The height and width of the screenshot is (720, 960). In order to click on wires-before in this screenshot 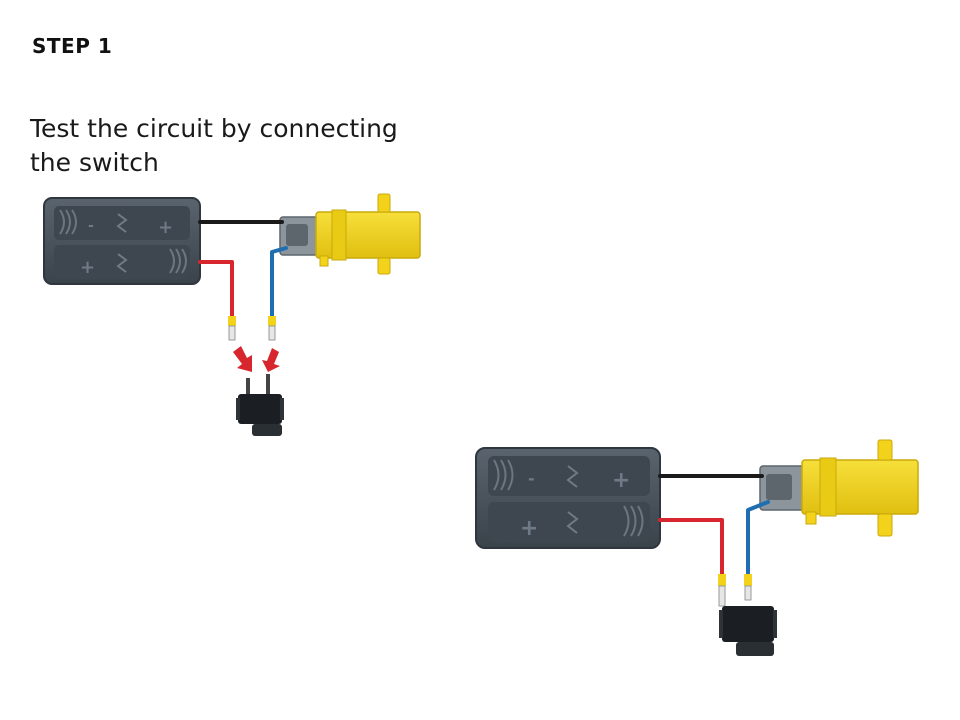, I will do `click(243, 280)`.